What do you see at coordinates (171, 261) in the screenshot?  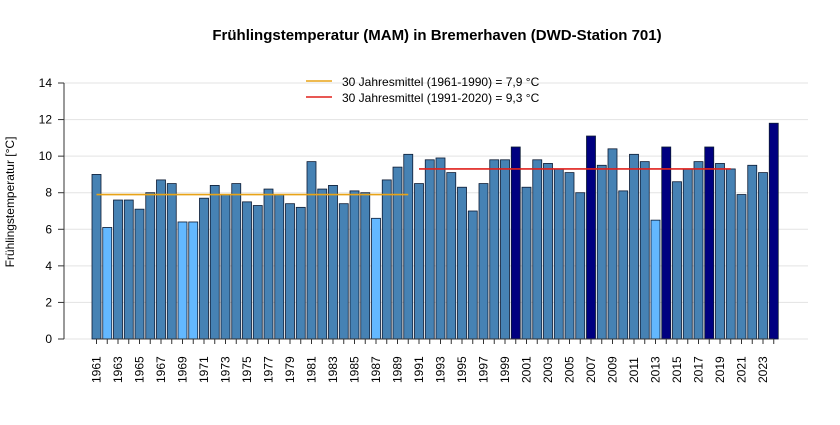 I see `bar-1968` at bounding box center [171, 261].